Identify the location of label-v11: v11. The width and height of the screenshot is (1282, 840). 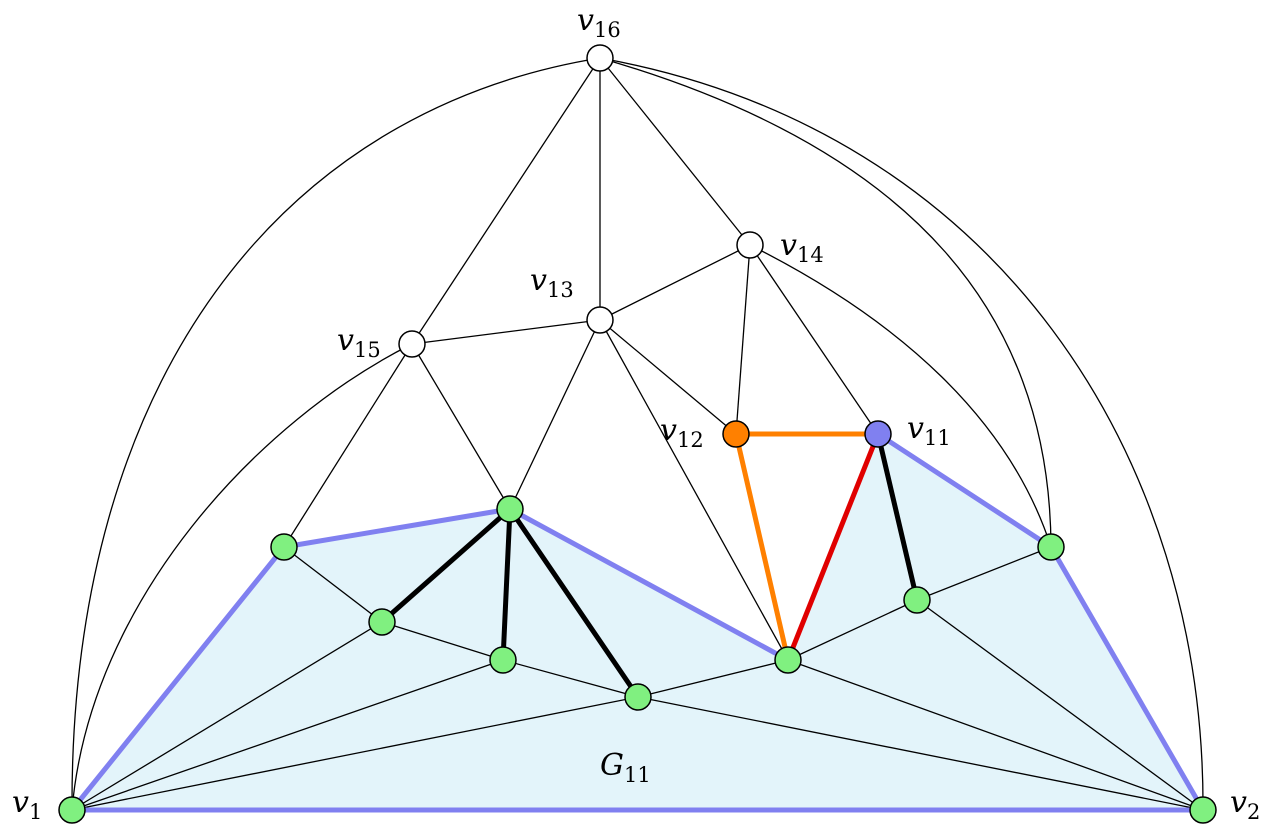
(929, 430).